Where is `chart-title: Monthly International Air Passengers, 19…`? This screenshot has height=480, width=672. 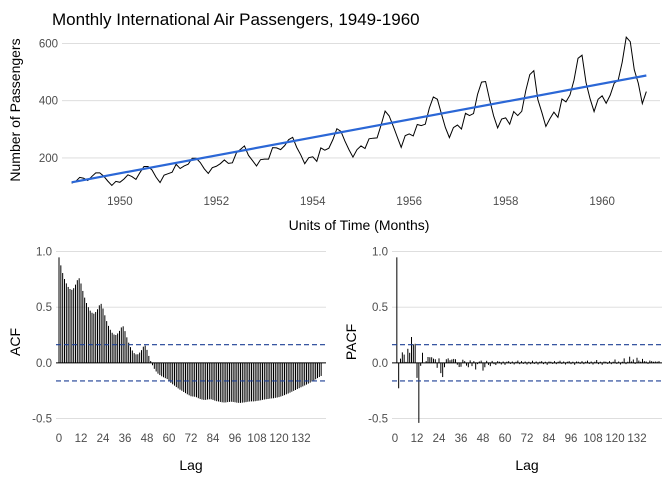
chart-title: Monthly International Air Passengers, 19… is located at coordinates (236, 19).